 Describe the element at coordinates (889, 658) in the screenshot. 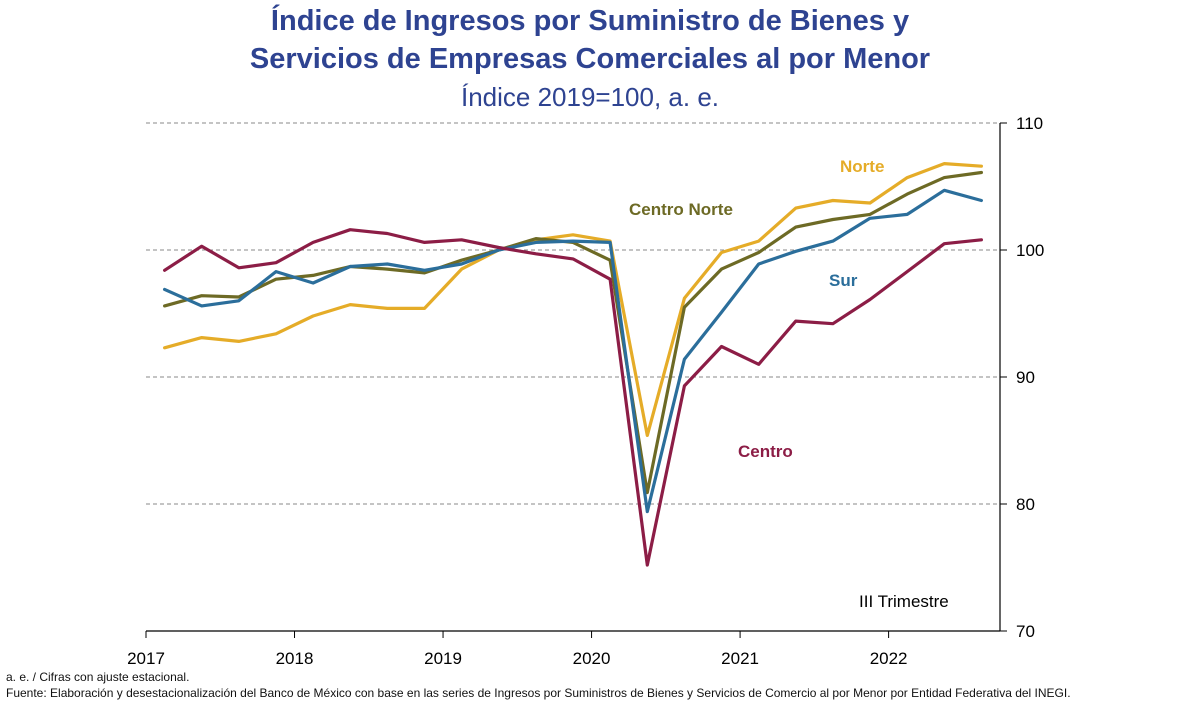

I see `x-tick-label-2022: 2022` at that location.